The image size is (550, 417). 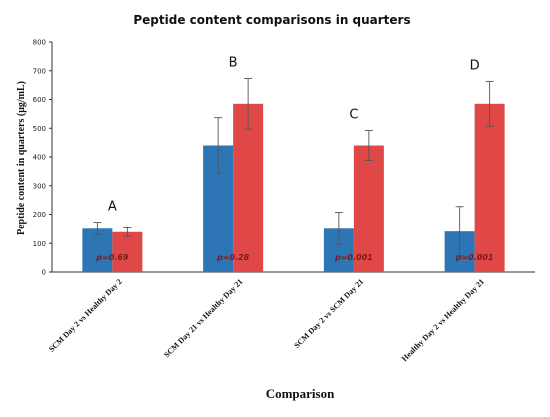 What do you see at coordinates (328, 313) in the screenshot?
I see `x-category-label: SCM Day 2 vs SCM Day 21` at bounding box center [328, 313].